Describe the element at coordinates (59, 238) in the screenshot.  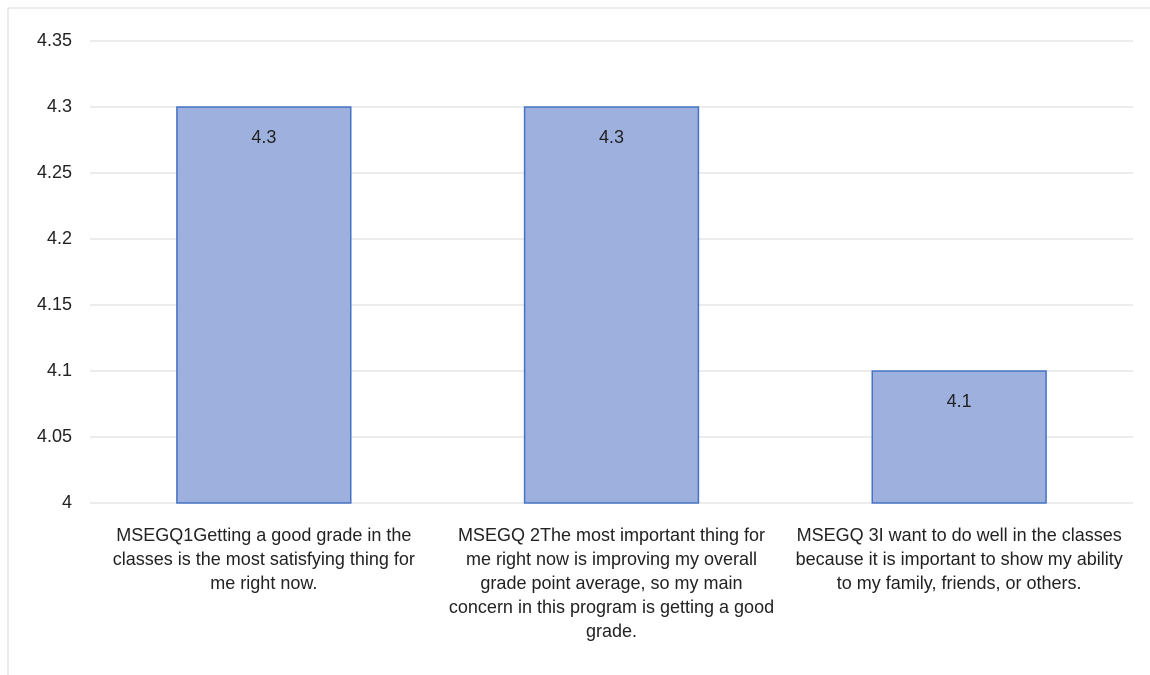
I see `y-tick-label: 4.2` at that location.